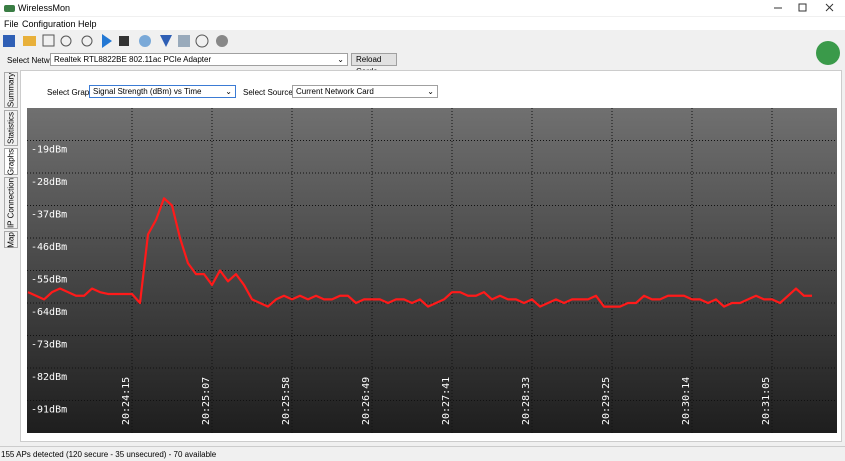 This screenshot has height=461, width=845. Describe the element at coordinates (805, 8) in the screenshot. I see `window-controls` at that location.